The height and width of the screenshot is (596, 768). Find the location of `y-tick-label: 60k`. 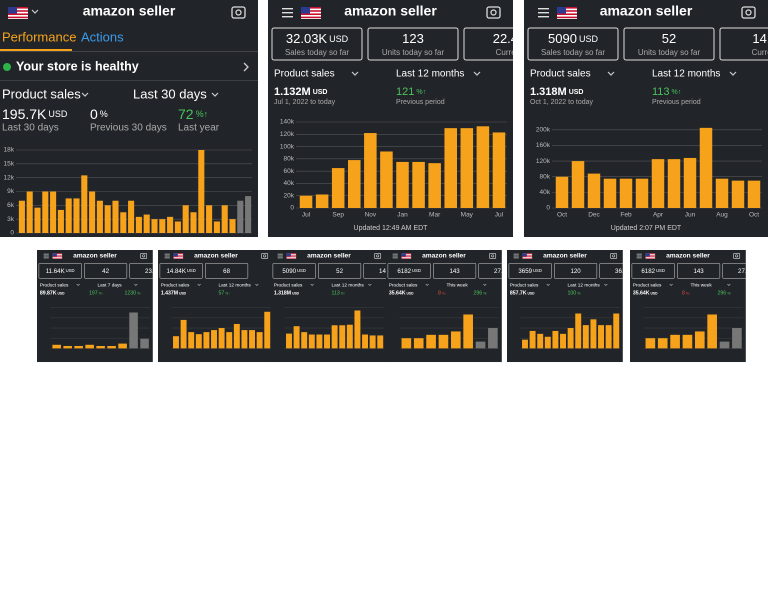

y-tick-label: 60k is located at coordinates (289, 171).